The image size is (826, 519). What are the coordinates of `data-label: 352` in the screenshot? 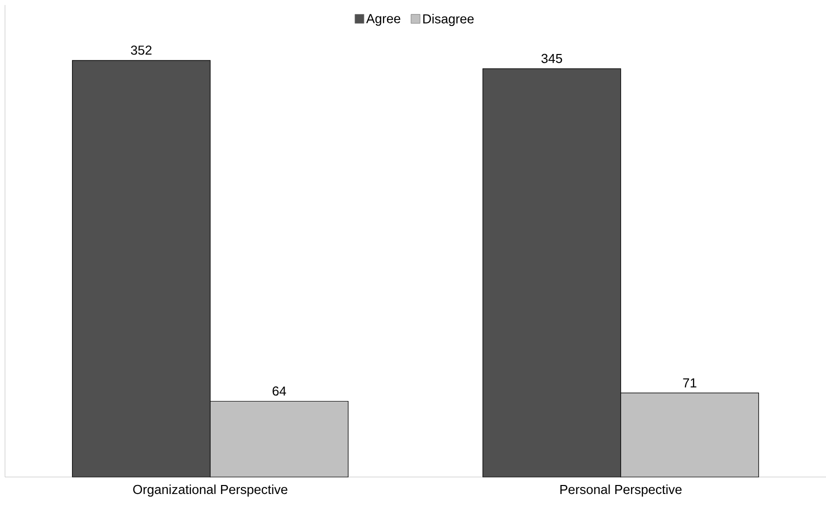 It's located at (141, 50).